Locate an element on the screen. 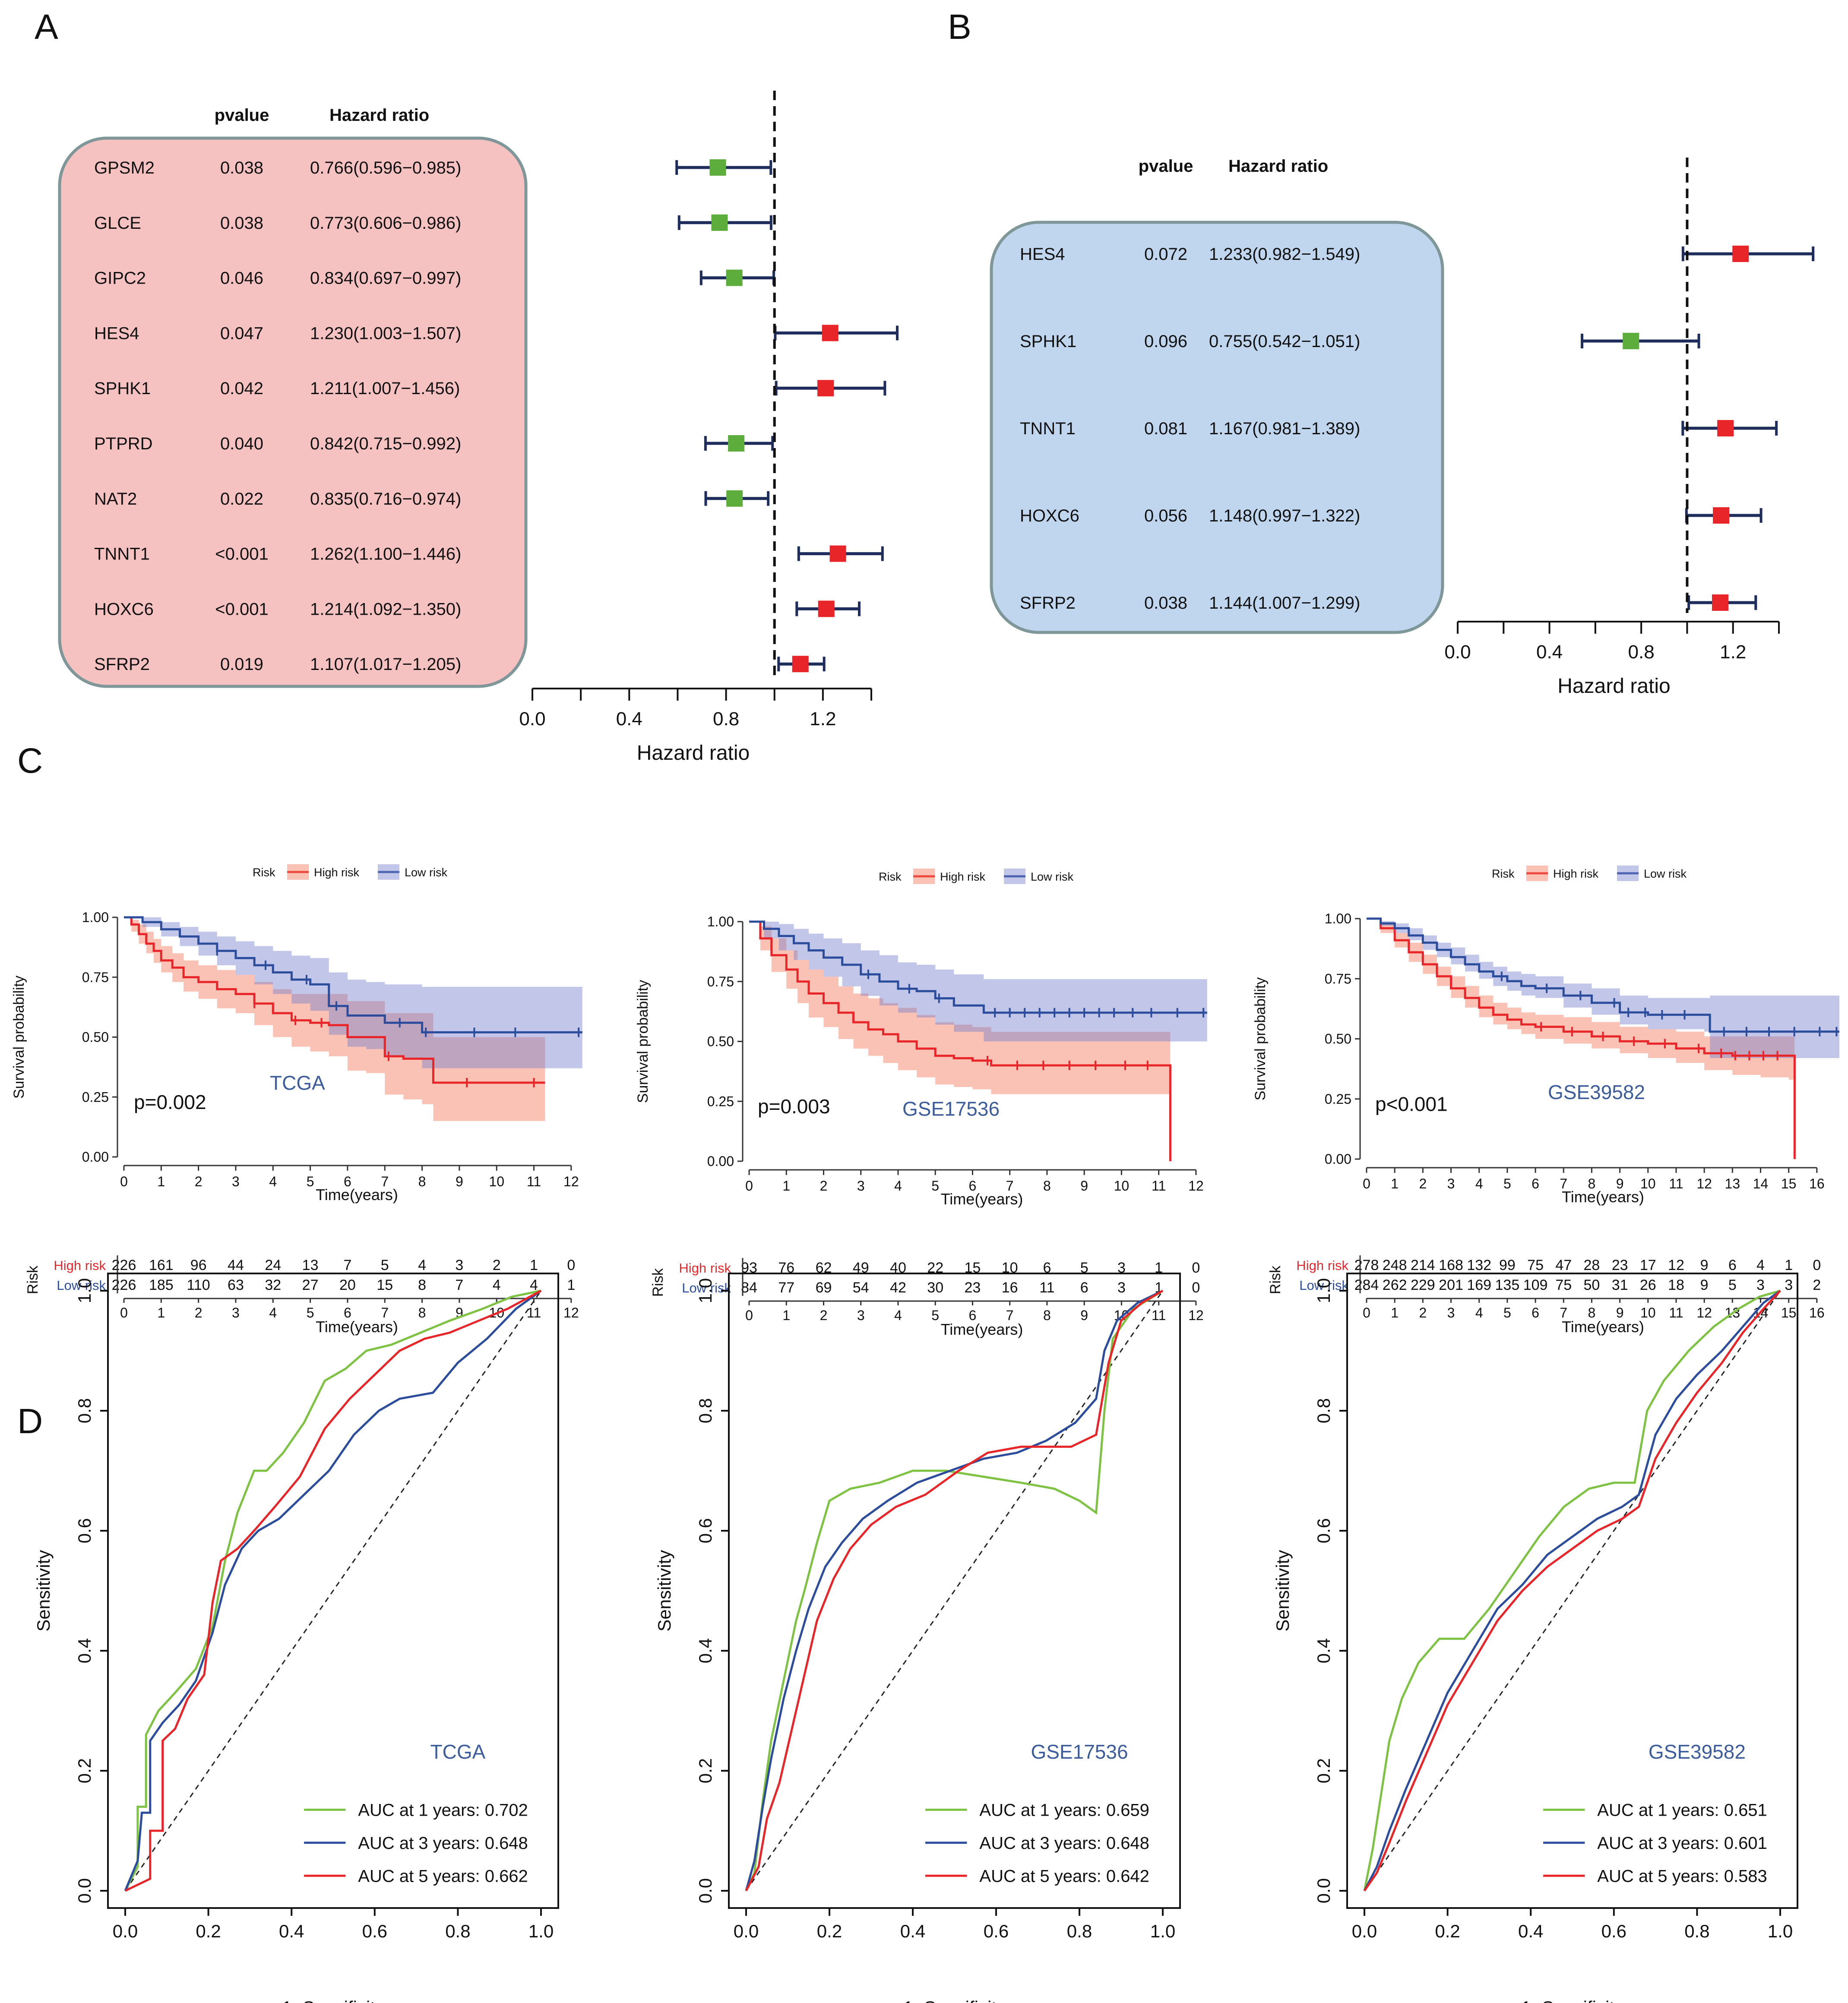 The width and height of the screenshot is (1848, 2003). survival-curve-low is located at coordinates (1603, 975).